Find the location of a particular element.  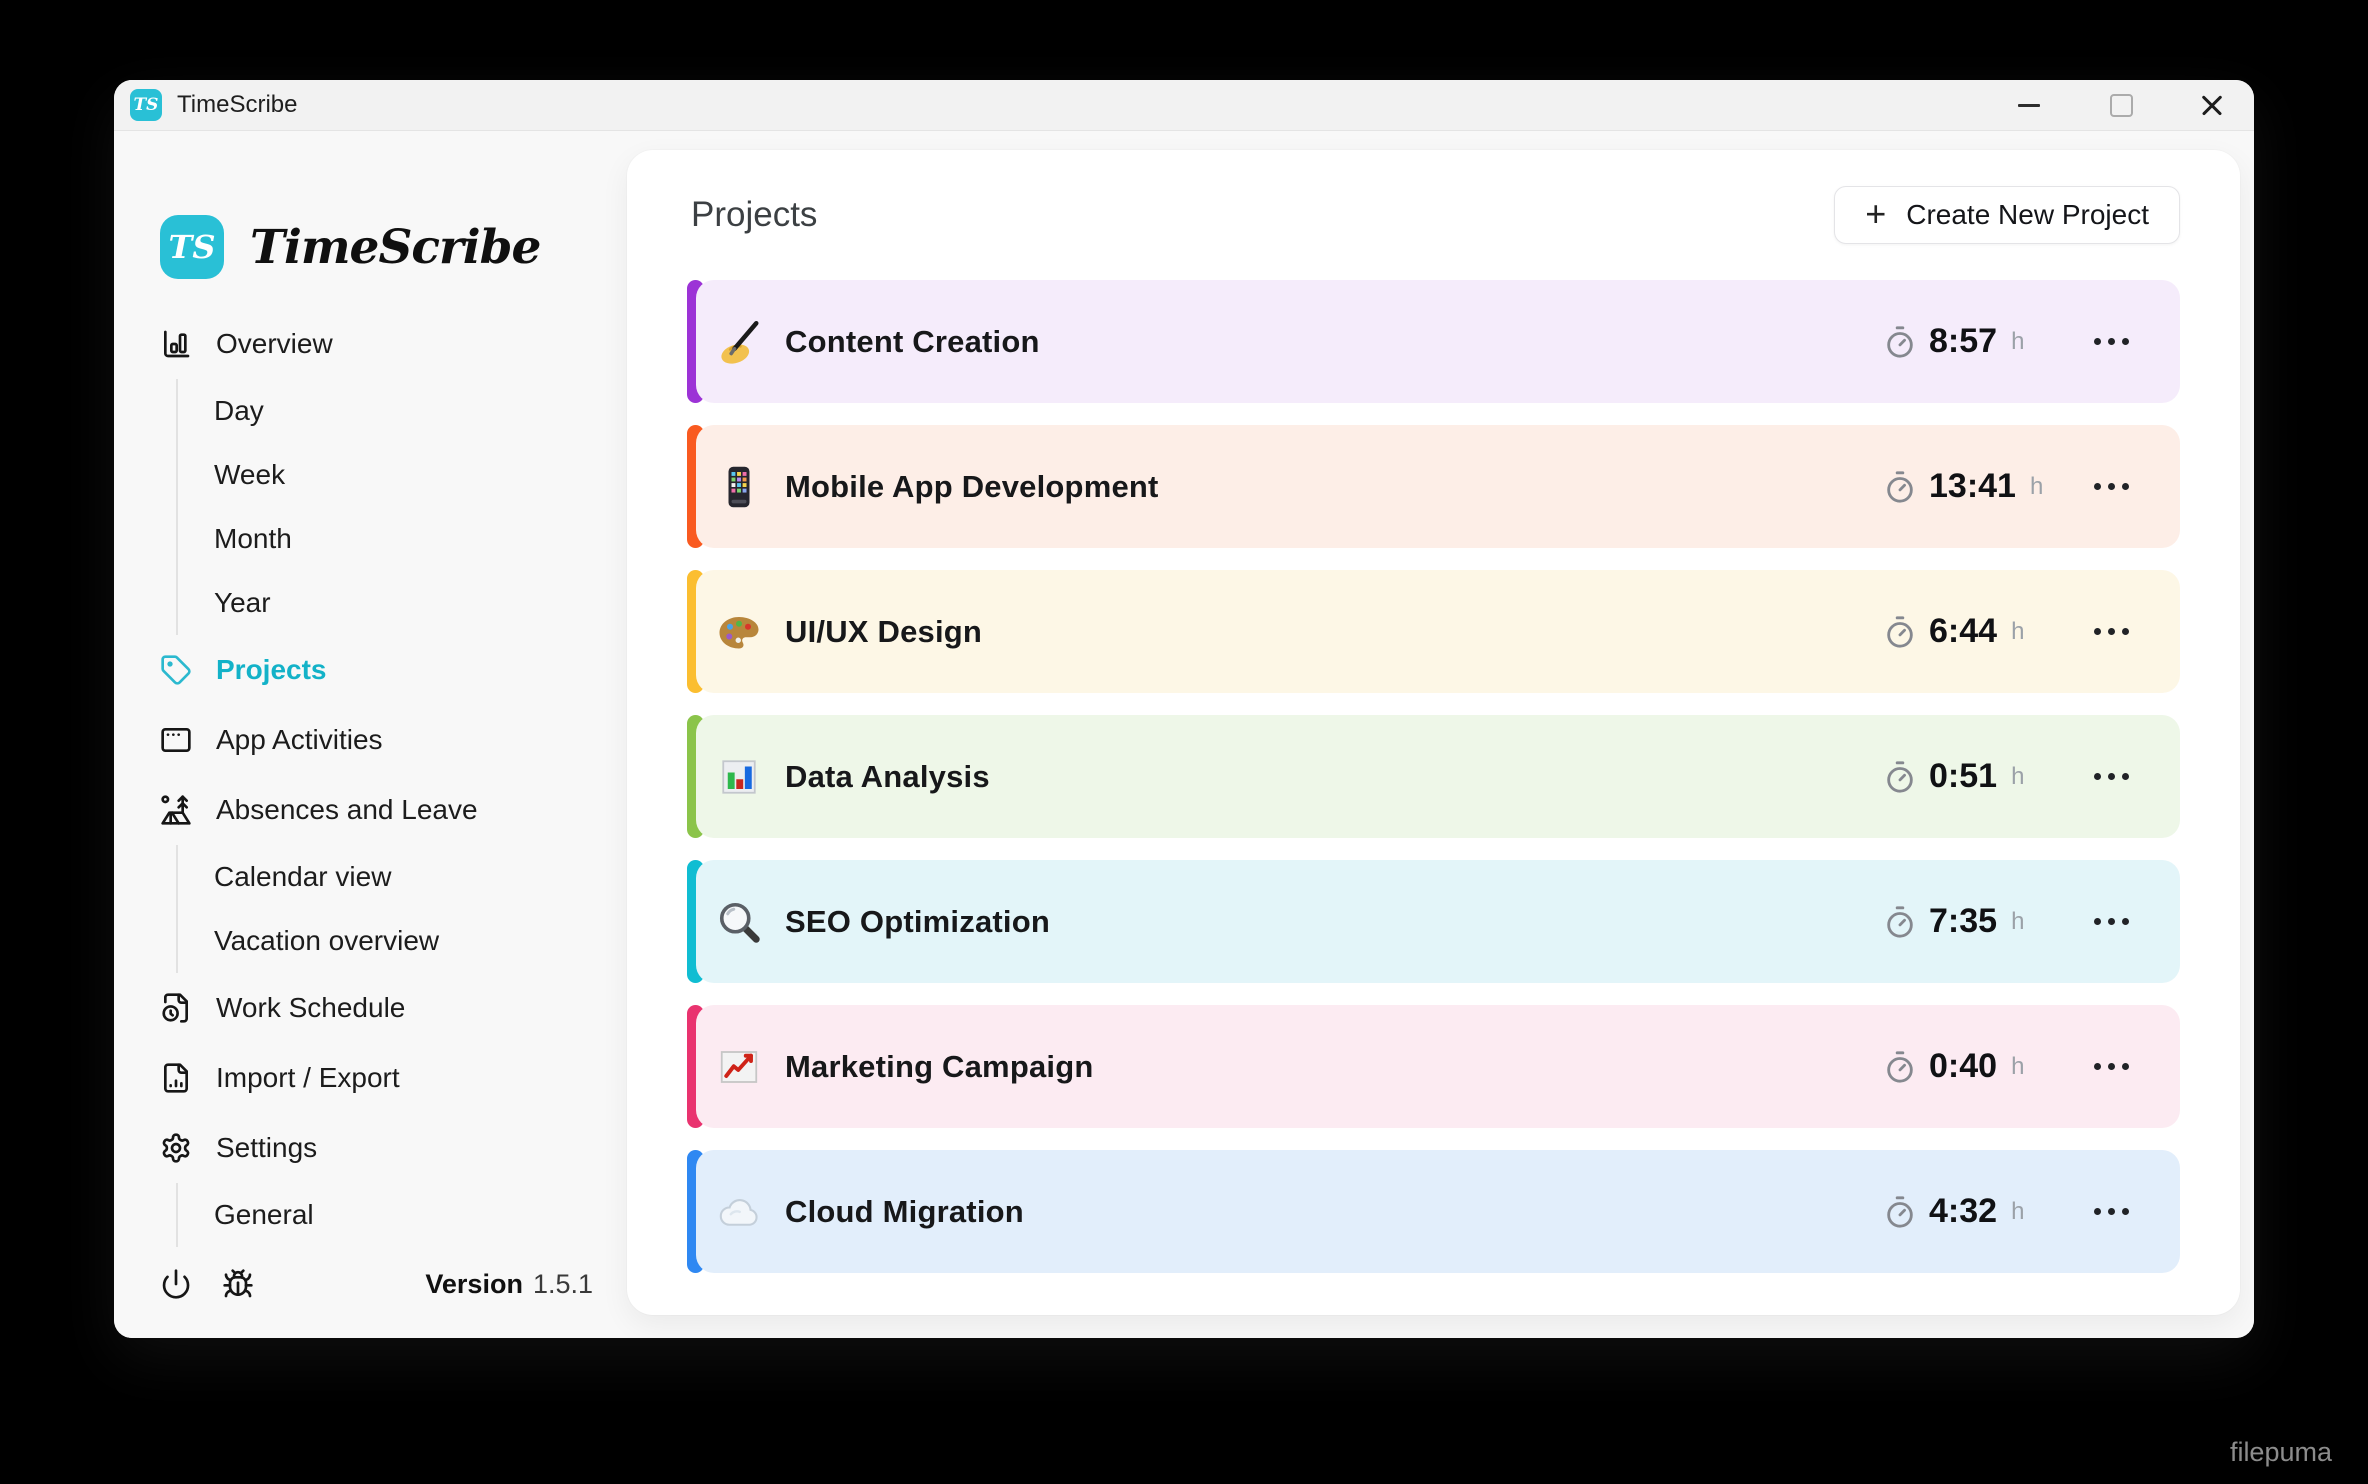

sidebar-item-month: Month is located at coordinates (401, 539).